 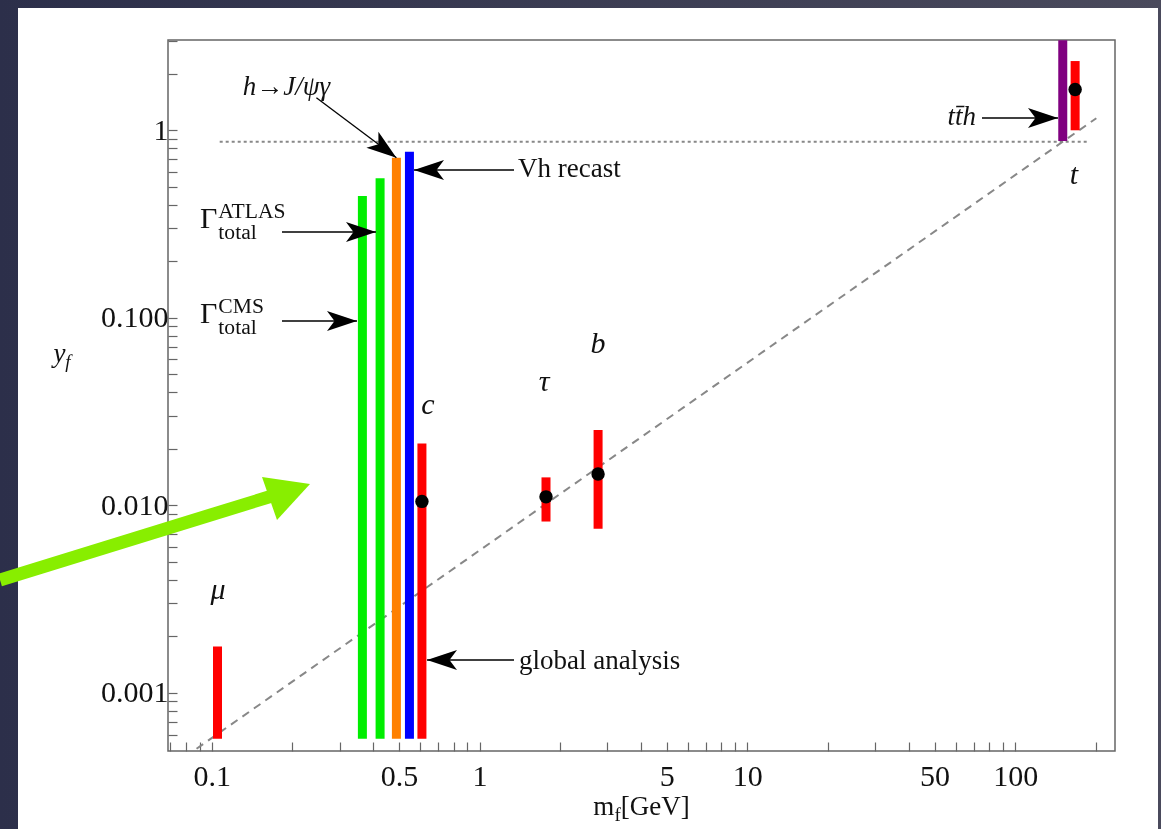 What do you see at coordinates (961, 115) in the screenshot?
I see `annotation: tt̄h` at bounding box center [961, 115].